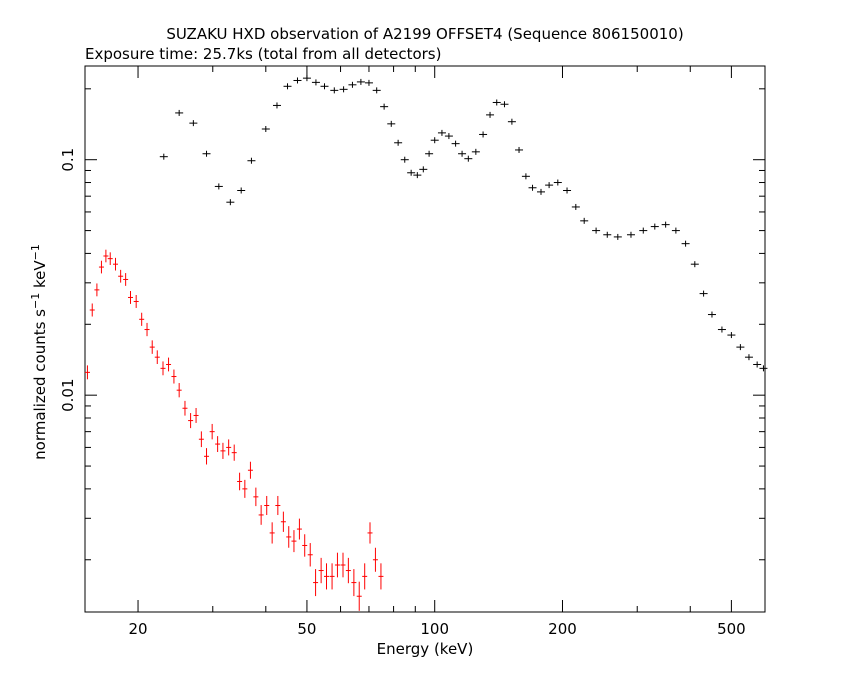  What do you see at coordinates (35, 252) in the screenshot?
I see `y-axis-label-exponent-2: −1` at bounding box center [35, 252].